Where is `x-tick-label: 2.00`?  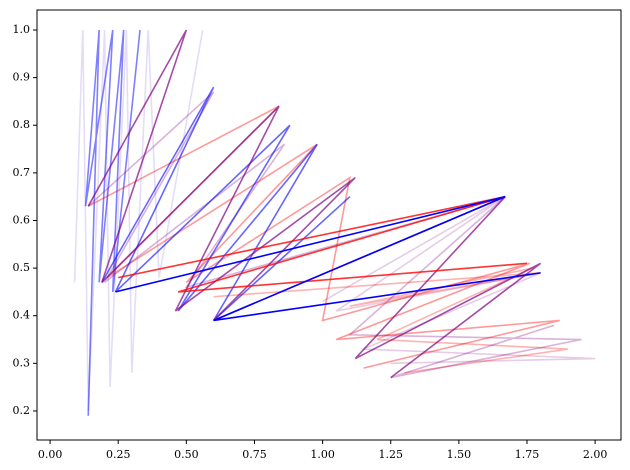 x-tick-label: 2.00 is located at coordinates (595, 454).